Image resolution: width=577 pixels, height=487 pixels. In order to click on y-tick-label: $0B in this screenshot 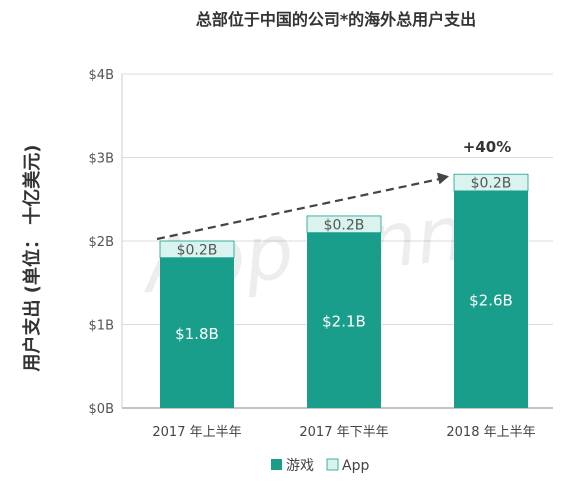, I will do `click(101, 409)`.